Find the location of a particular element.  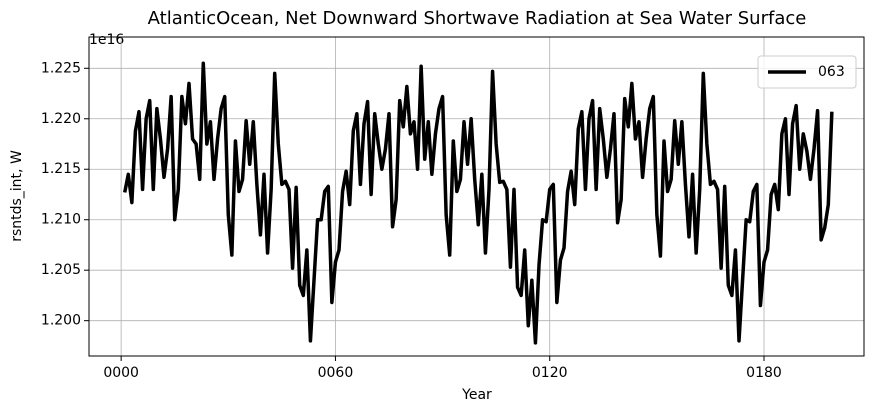

x-tick-label: 0180 is located at coordinates (764, 373).